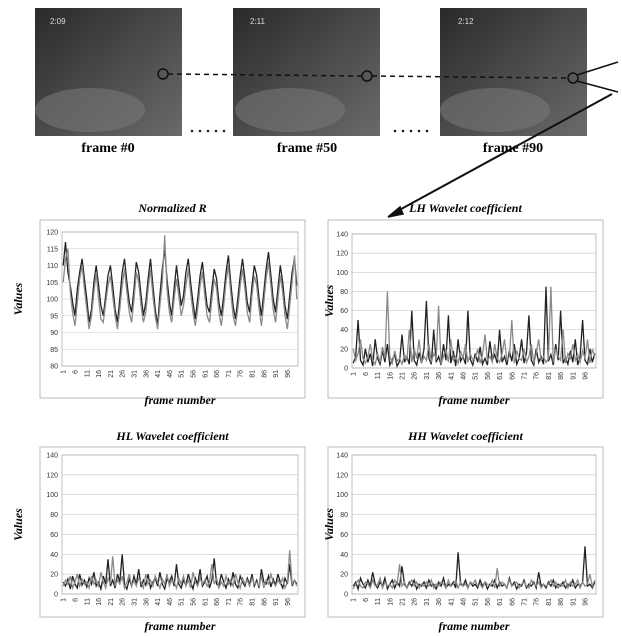 Image resolution: width=622 pixels, height=636 pixels. I want to click on arrow-head, so click(396, 211).